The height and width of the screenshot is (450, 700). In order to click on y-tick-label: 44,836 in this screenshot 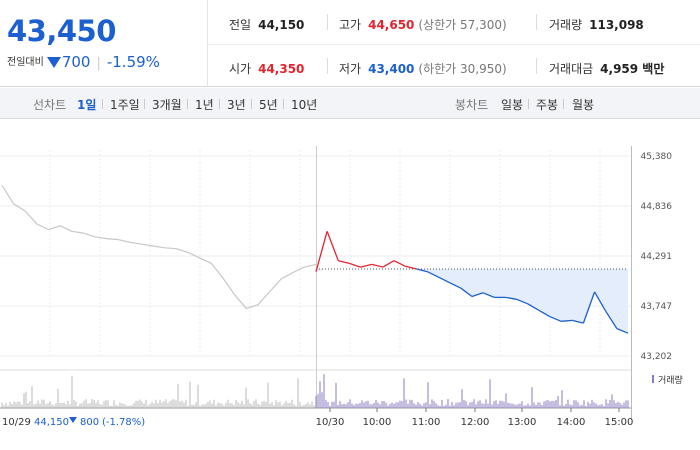, I will do `click(657, 207)`.